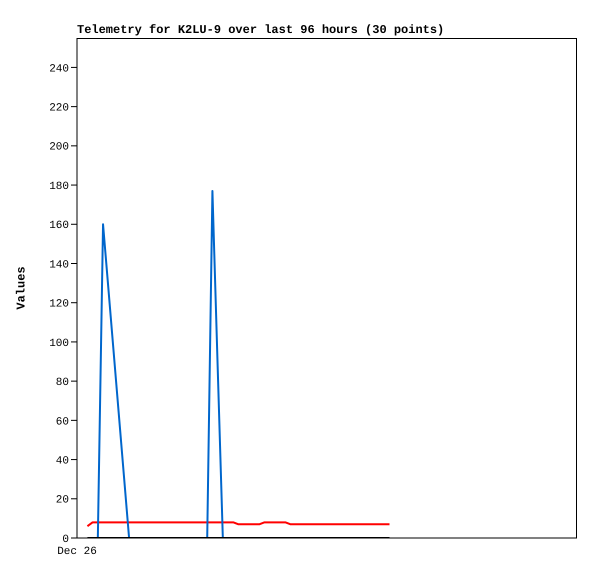 The image size is (597, 579). I want to click on x-tick-label: Dec 26, so click(77, 552).